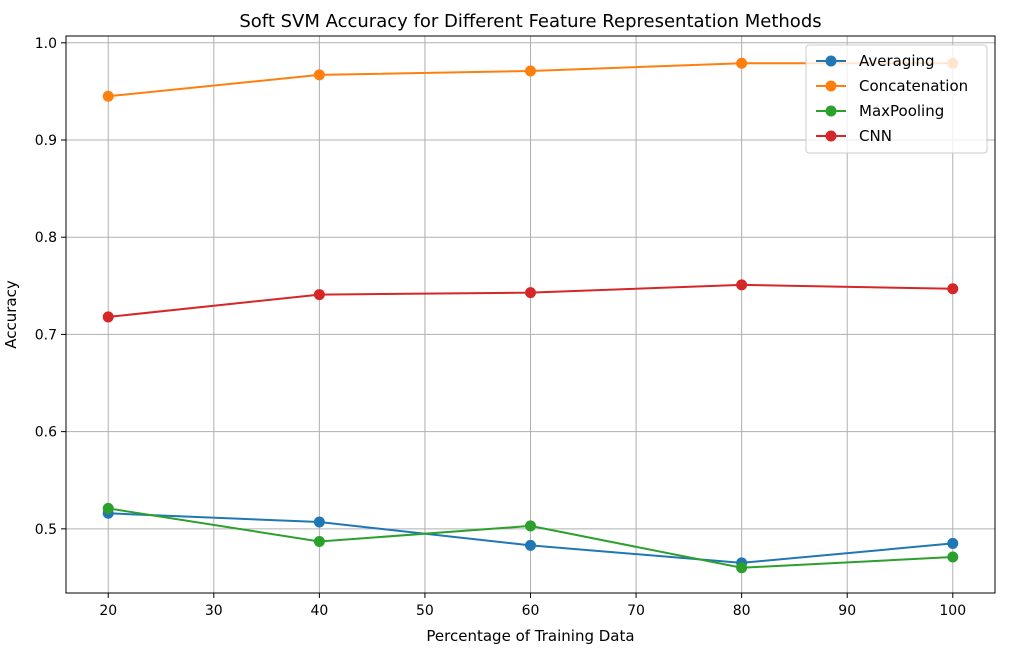 Image resolution: width=1024 pixels, height=652 pixels. What do you see at coordinates (319, 611) in the screenshot?
I see `x-tick-label: 40` at bounding box center [319, 611].